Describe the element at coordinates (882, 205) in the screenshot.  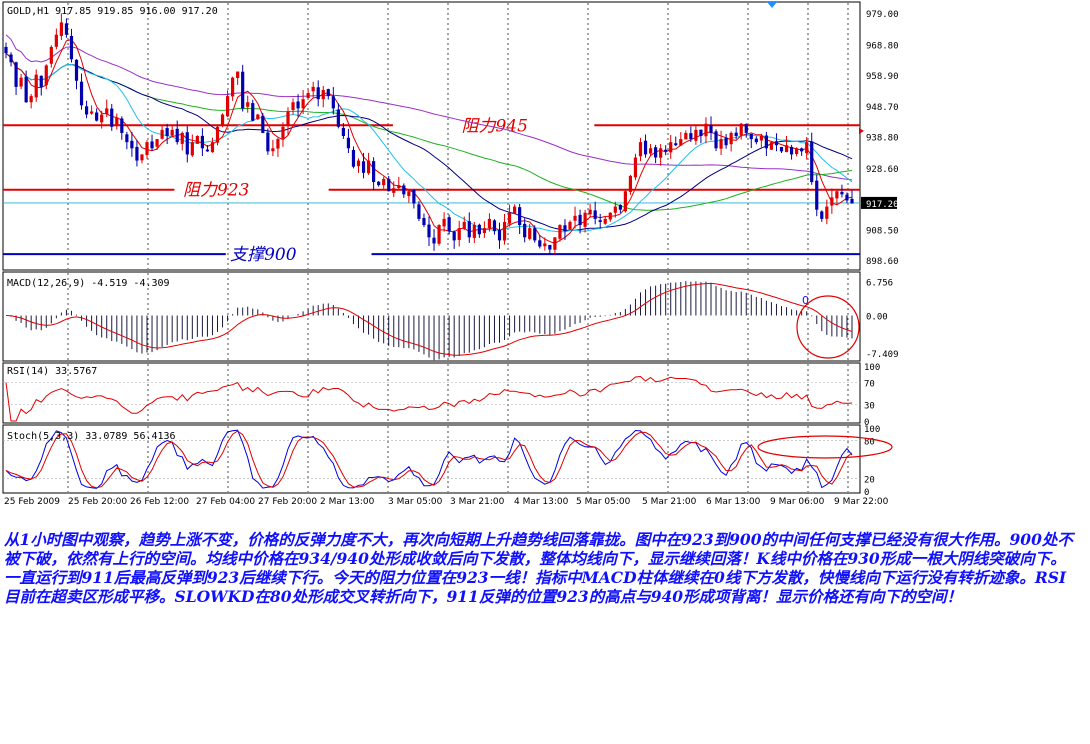
I see `last-price-label: 917.20` at that location.